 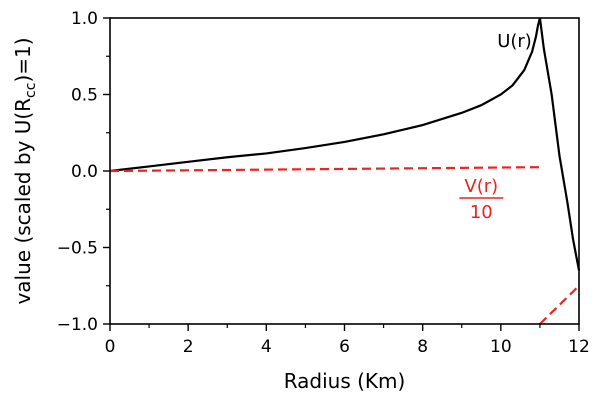 What do you see at coordinates (77, 249) in the screenshot?
I see `y-tick-label: −0.5` at bounding box center [77, 249].